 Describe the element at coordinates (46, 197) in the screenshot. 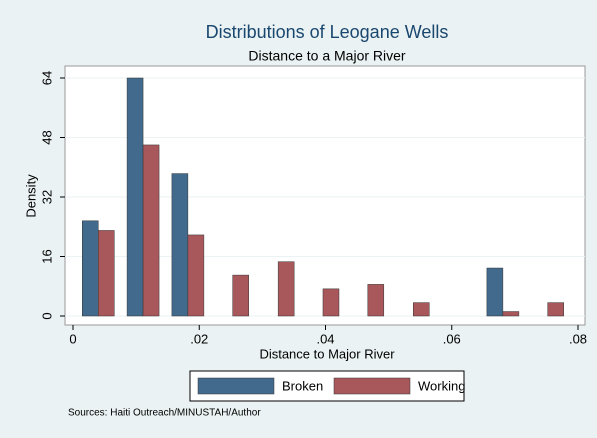

I see `y-tick-label: 32` at that location.